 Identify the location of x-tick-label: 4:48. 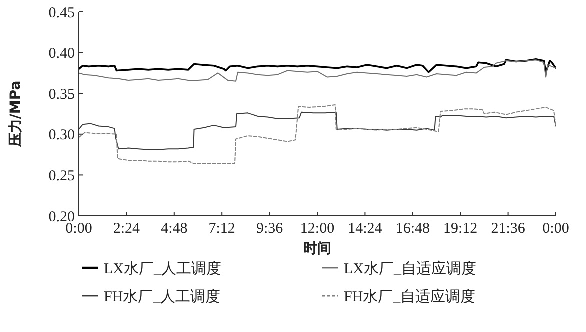
(174, 229).